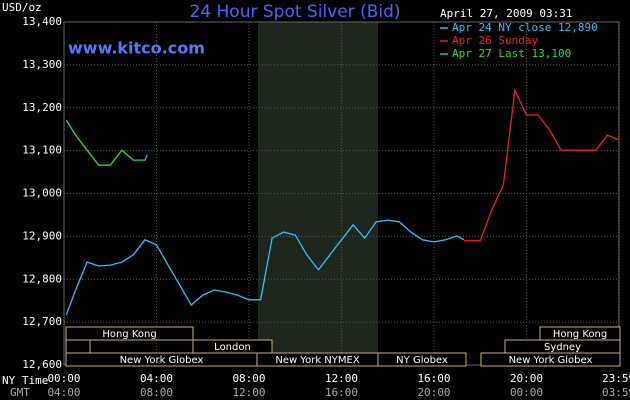 Image resolution: width=630 pixels, height=400 pixels. I want to click on x2-tick-label: 16:00, so click(341, 392).